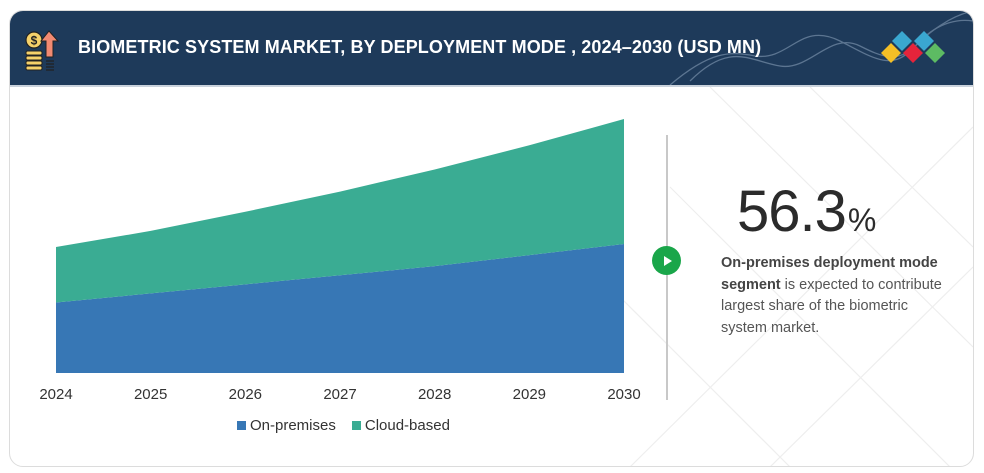 The image size is (984, 473). I want to click on chart-legend: On-premises Cloud-based, so click(343, 425).